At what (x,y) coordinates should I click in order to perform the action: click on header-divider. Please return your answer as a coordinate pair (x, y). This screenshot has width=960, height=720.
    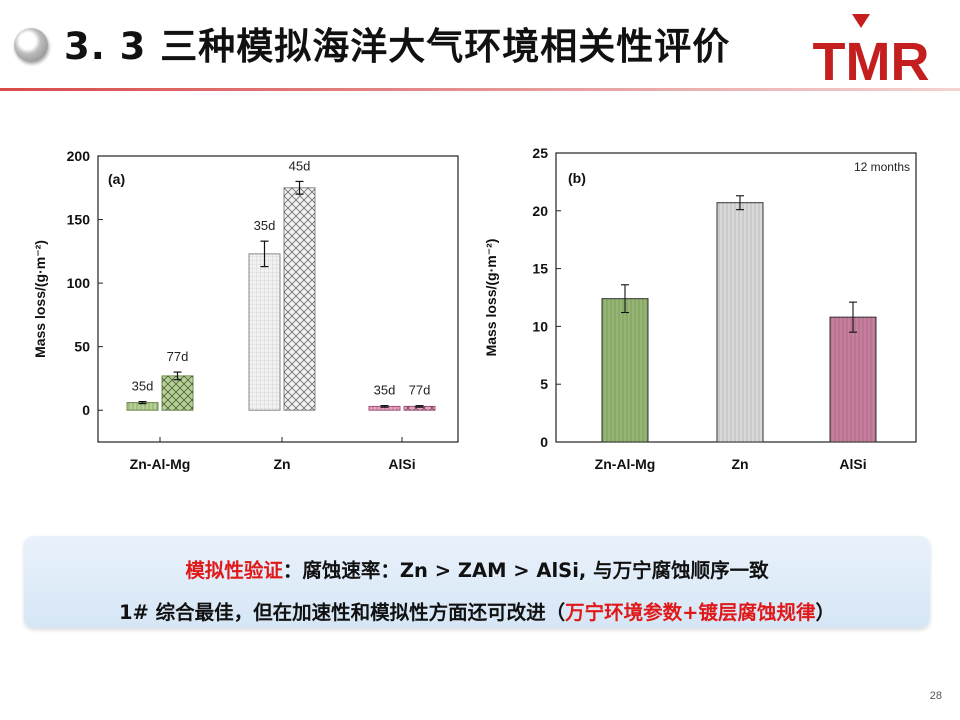
    Looking at the image, I should click on (480, 89).